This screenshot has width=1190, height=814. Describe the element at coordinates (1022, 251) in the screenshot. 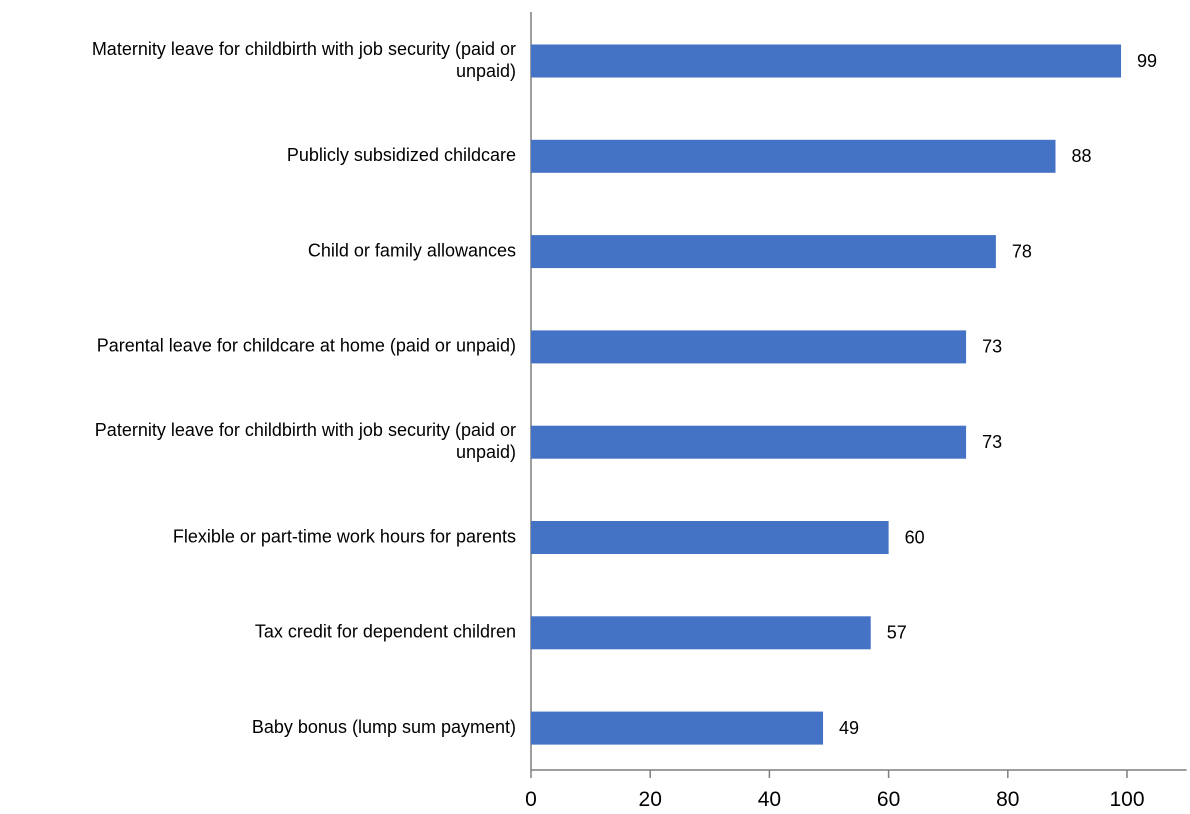

I see `data-label: 78` at that location.